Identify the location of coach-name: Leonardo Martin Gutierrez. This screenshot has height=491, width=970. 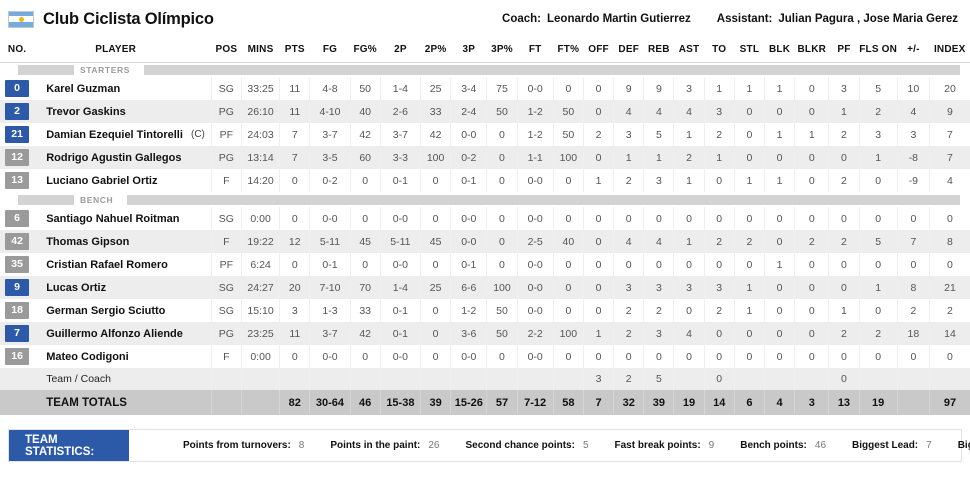
(619, 19).